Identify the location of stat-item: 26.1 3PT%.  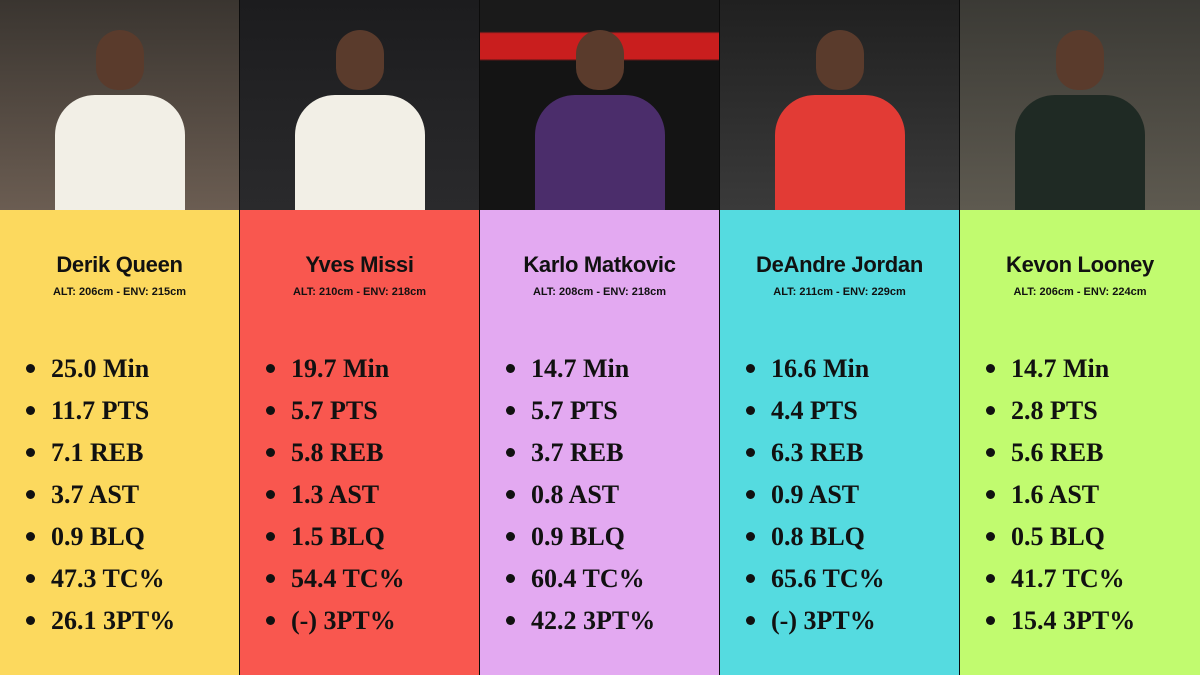
(132, 621).